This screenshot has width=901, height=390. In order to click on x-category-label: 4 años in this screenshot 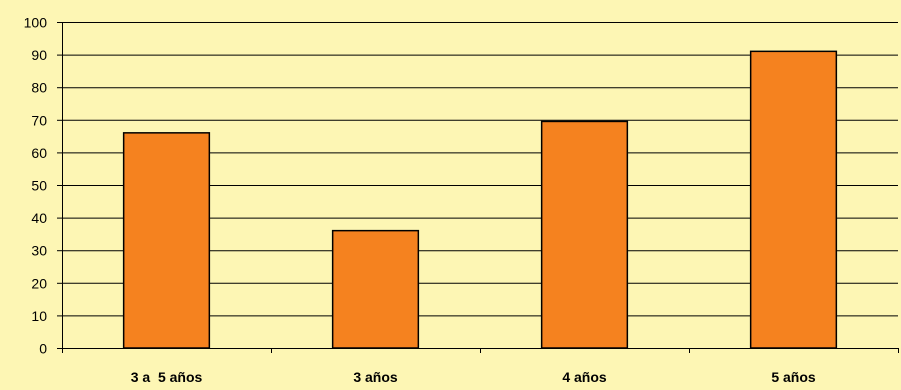, I will do `click(584, 377)`.